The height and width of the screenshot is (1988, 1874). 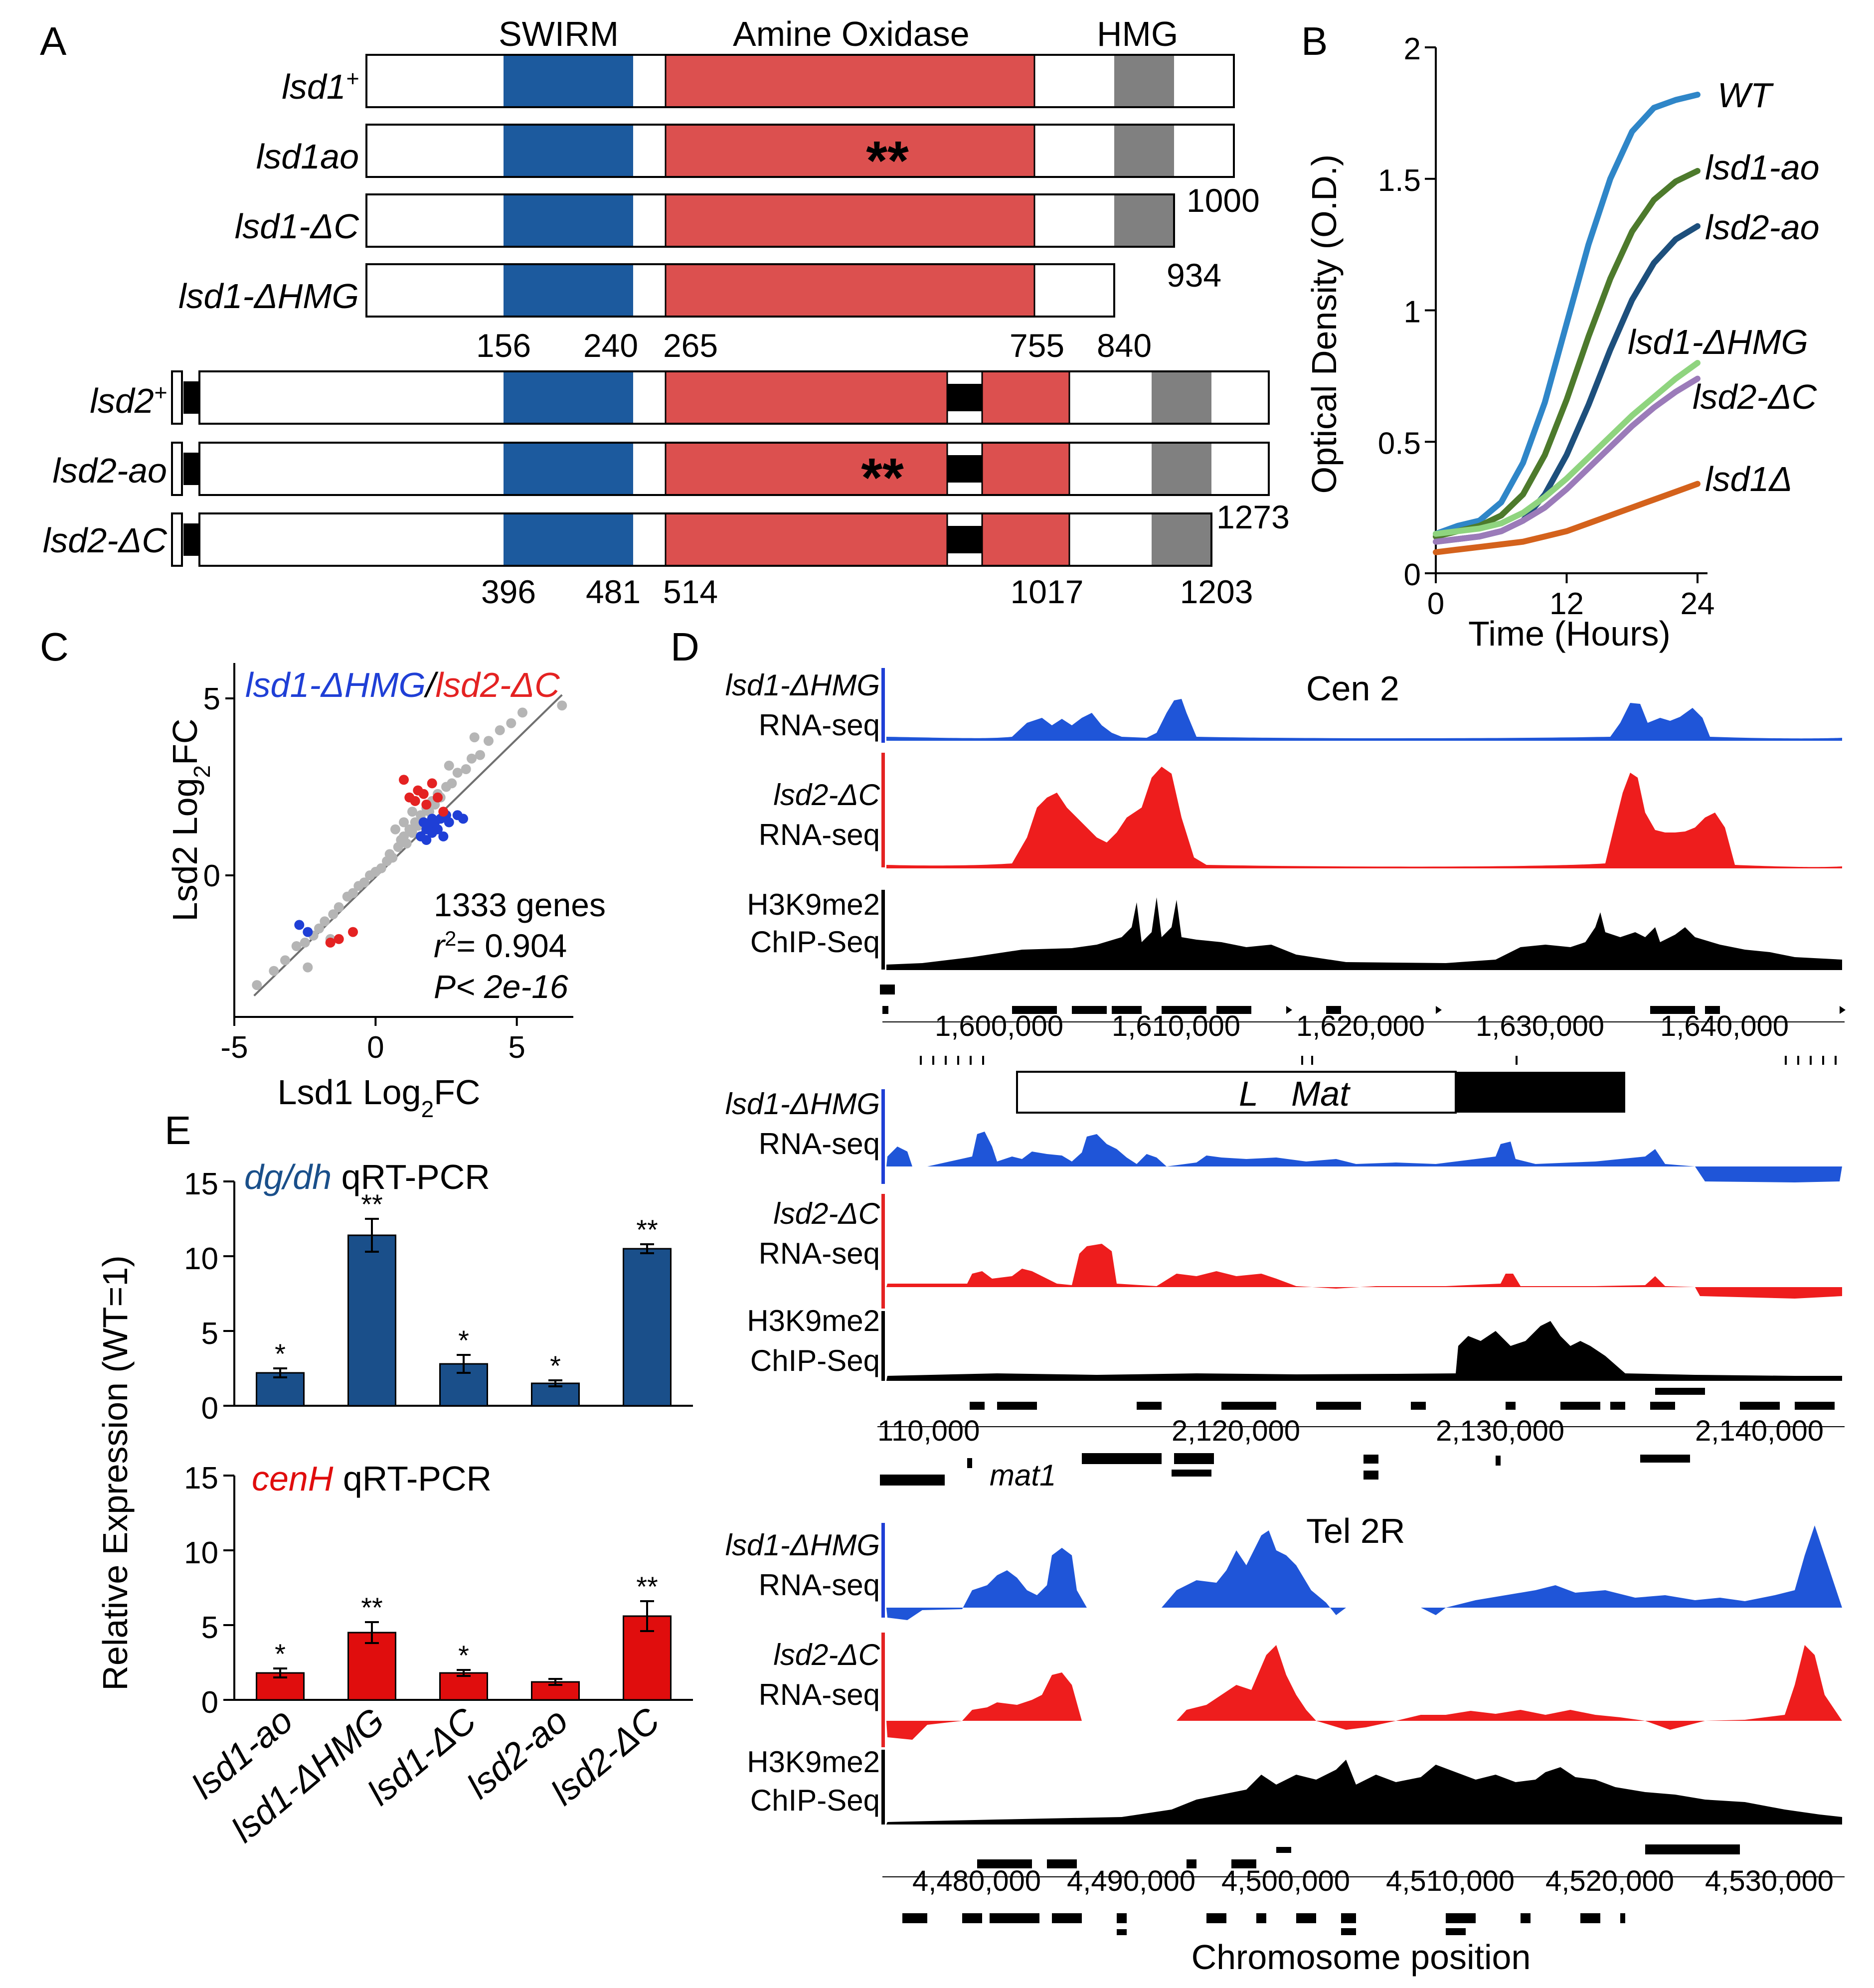 What do you see at coordinates (1285, 1469) in the screenshot?
I see `mat-genes` at bounding box center [1285, 1469].